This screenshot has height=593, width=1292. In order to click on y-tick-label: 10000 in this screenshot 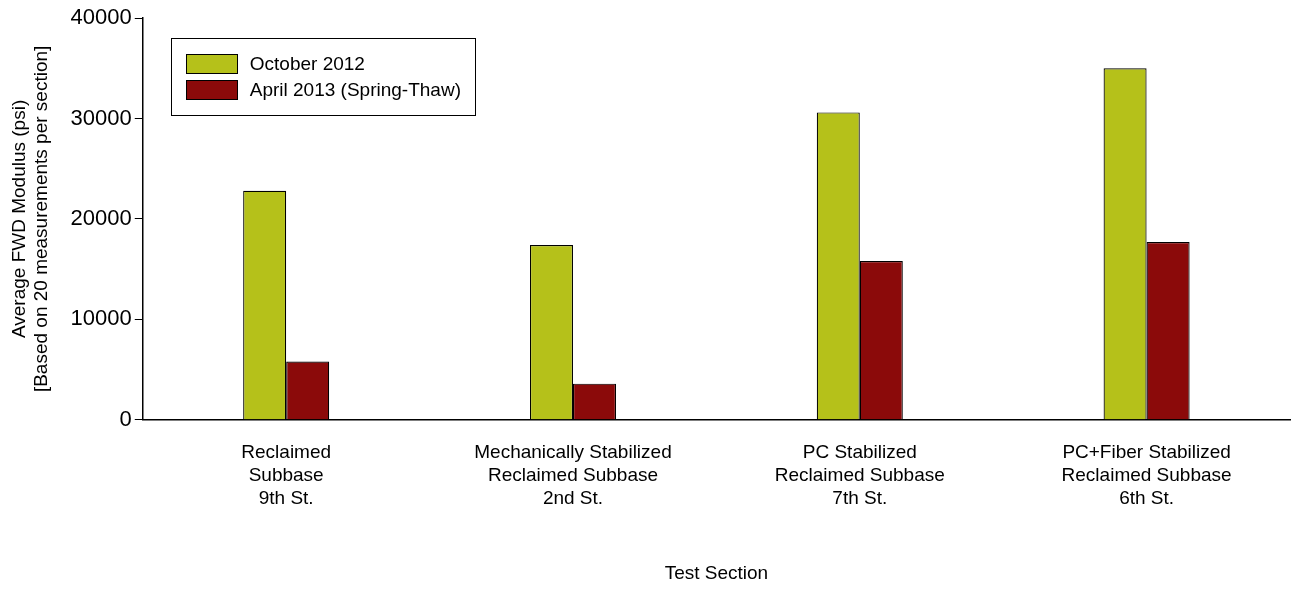, I will do `click(101, 318)`.